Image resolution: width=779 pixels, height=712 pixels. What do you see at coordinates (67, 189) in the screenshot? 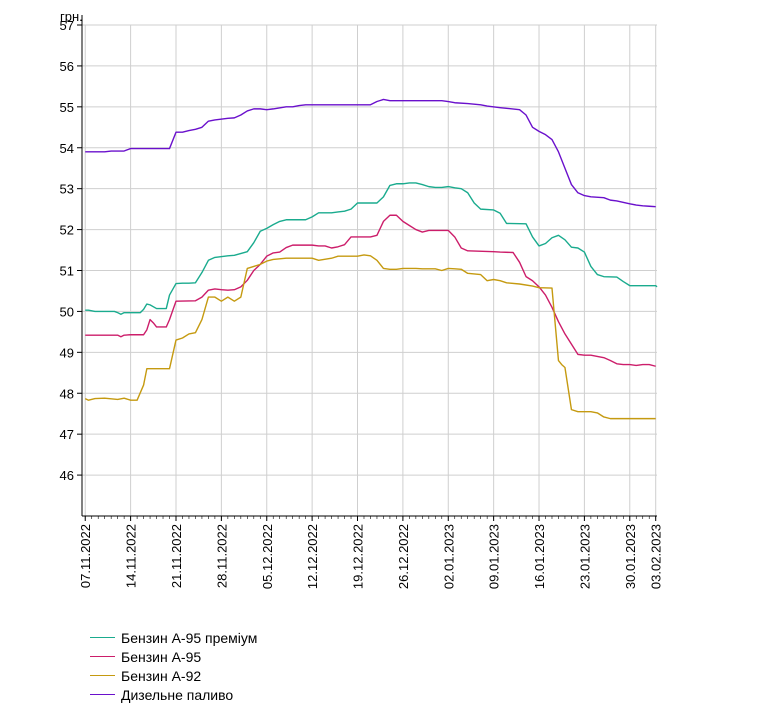
I see `y-tick-label: 53` at bounding box center [67, 189].